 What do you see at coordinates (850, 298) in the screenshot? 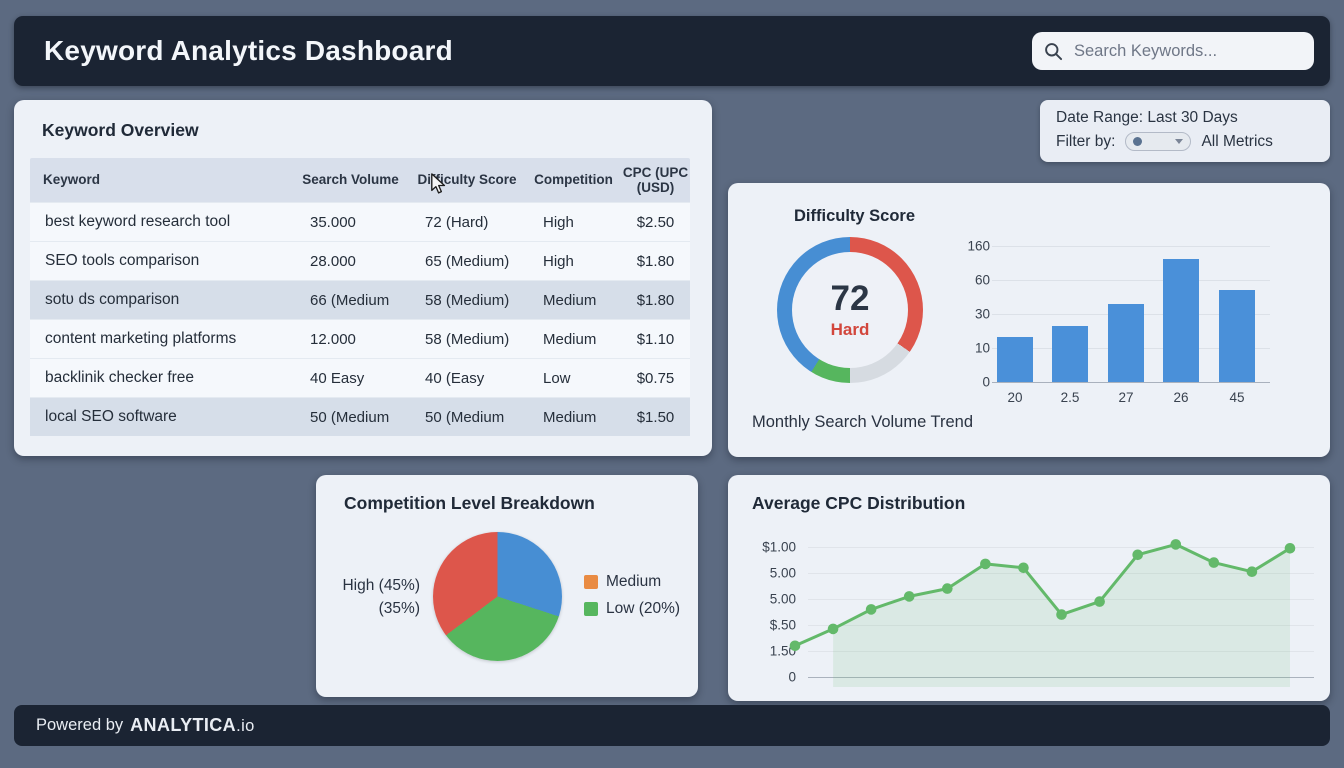
I see `difficulty-gauge-value: 72` at bounding box center [850, 298].